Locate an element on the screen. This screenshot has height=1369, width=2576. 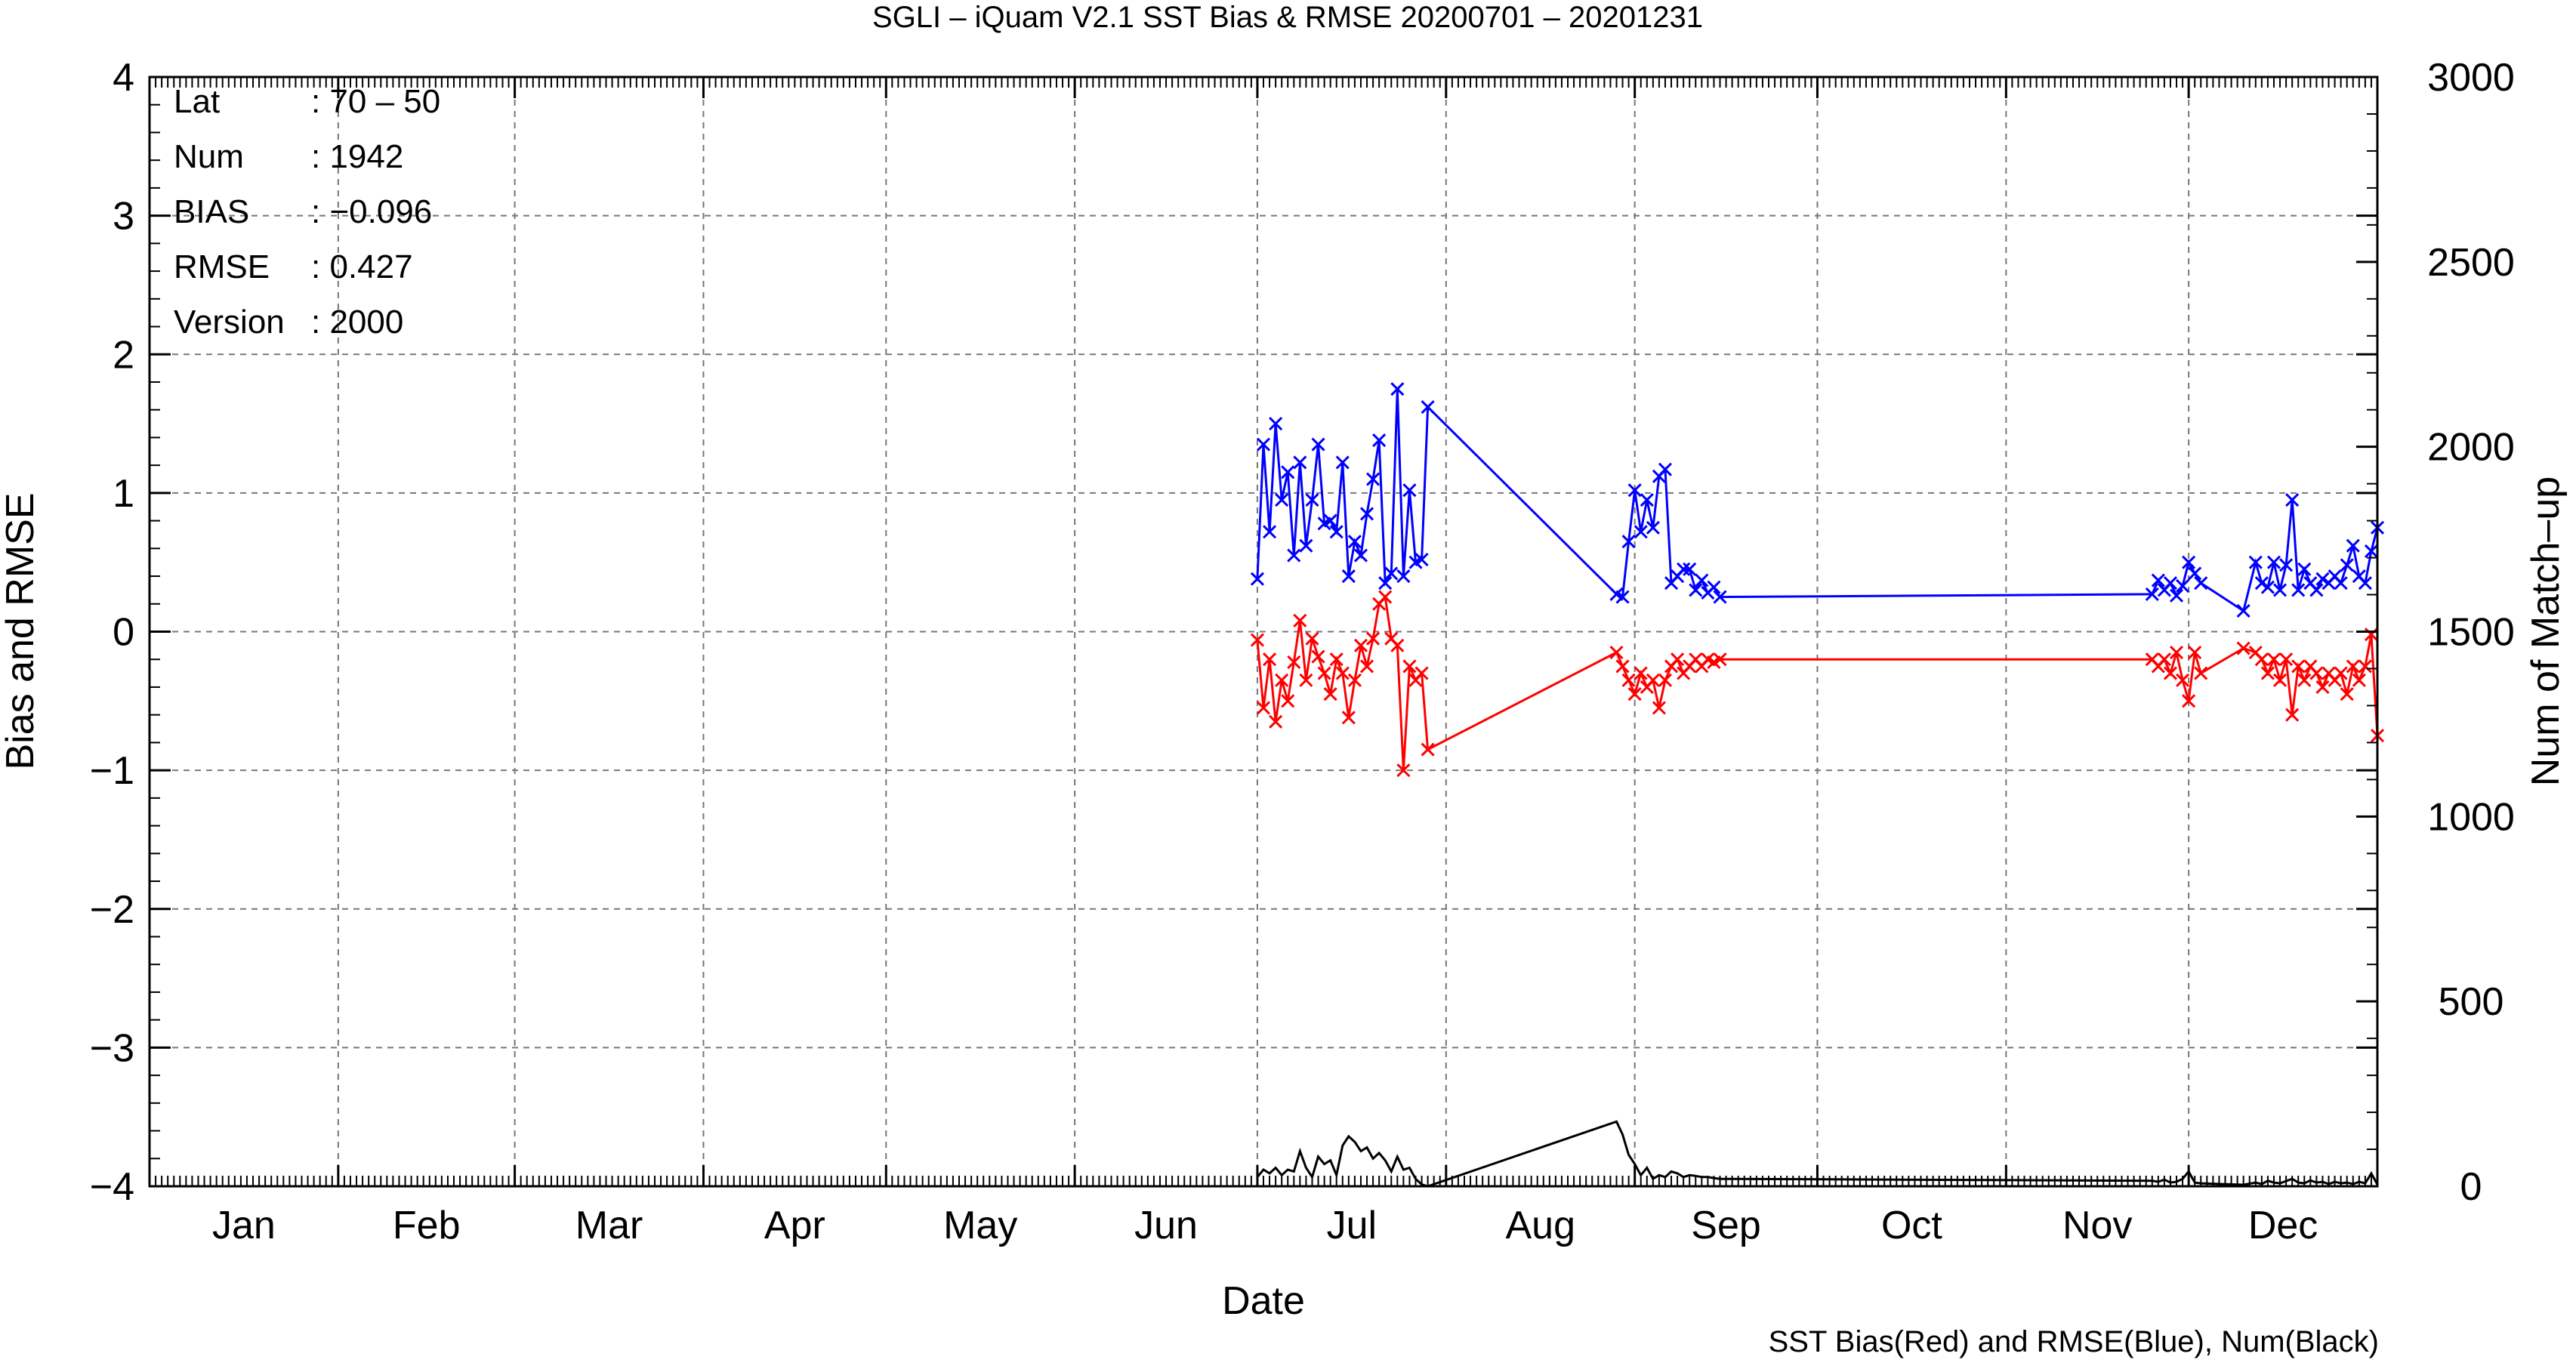
y-tick-label: 0 is located at coordinates (123, 633).